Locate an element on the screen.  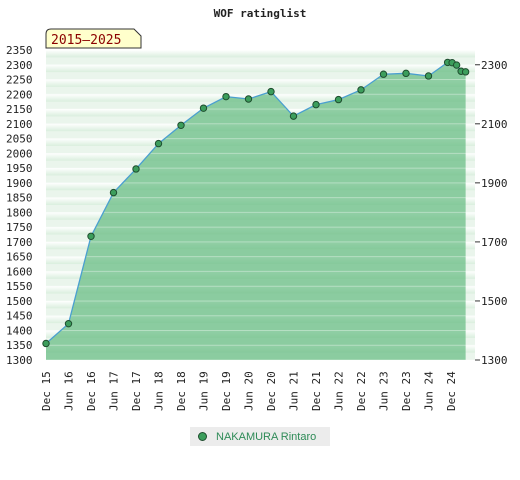
period-label: 2015–2025 is located at coordinates (86, 40).